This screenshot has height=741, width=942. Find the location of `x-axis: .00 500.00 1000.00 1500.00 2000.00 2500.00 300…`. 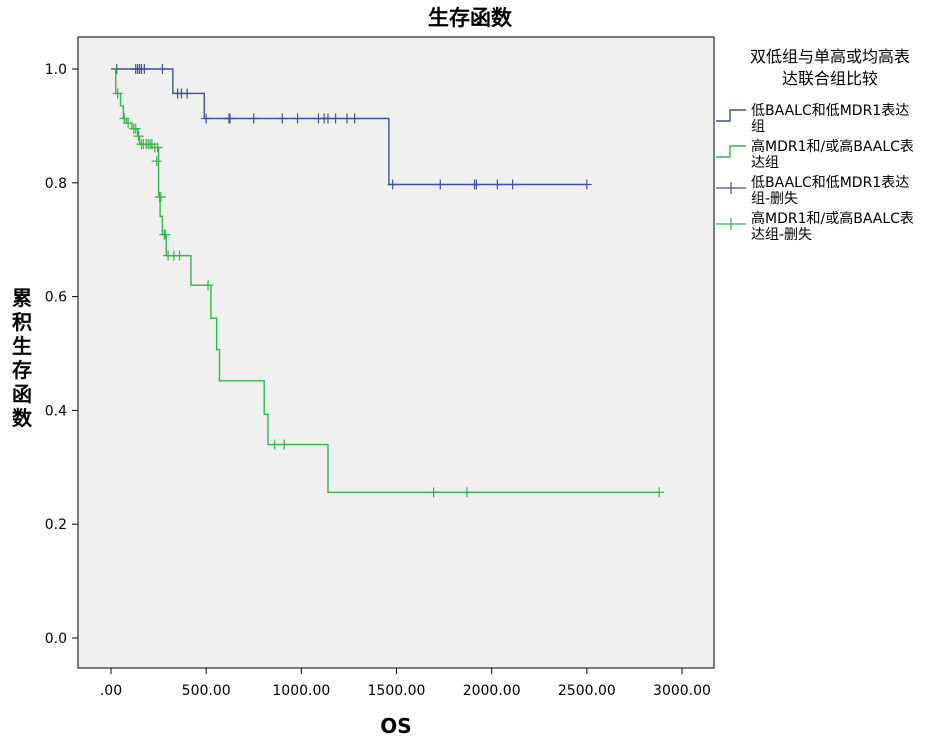

x-axis: .00 500.00 1000.00 1500.00 2000.00 2500.00 300… is located at coordinates (405, 683).